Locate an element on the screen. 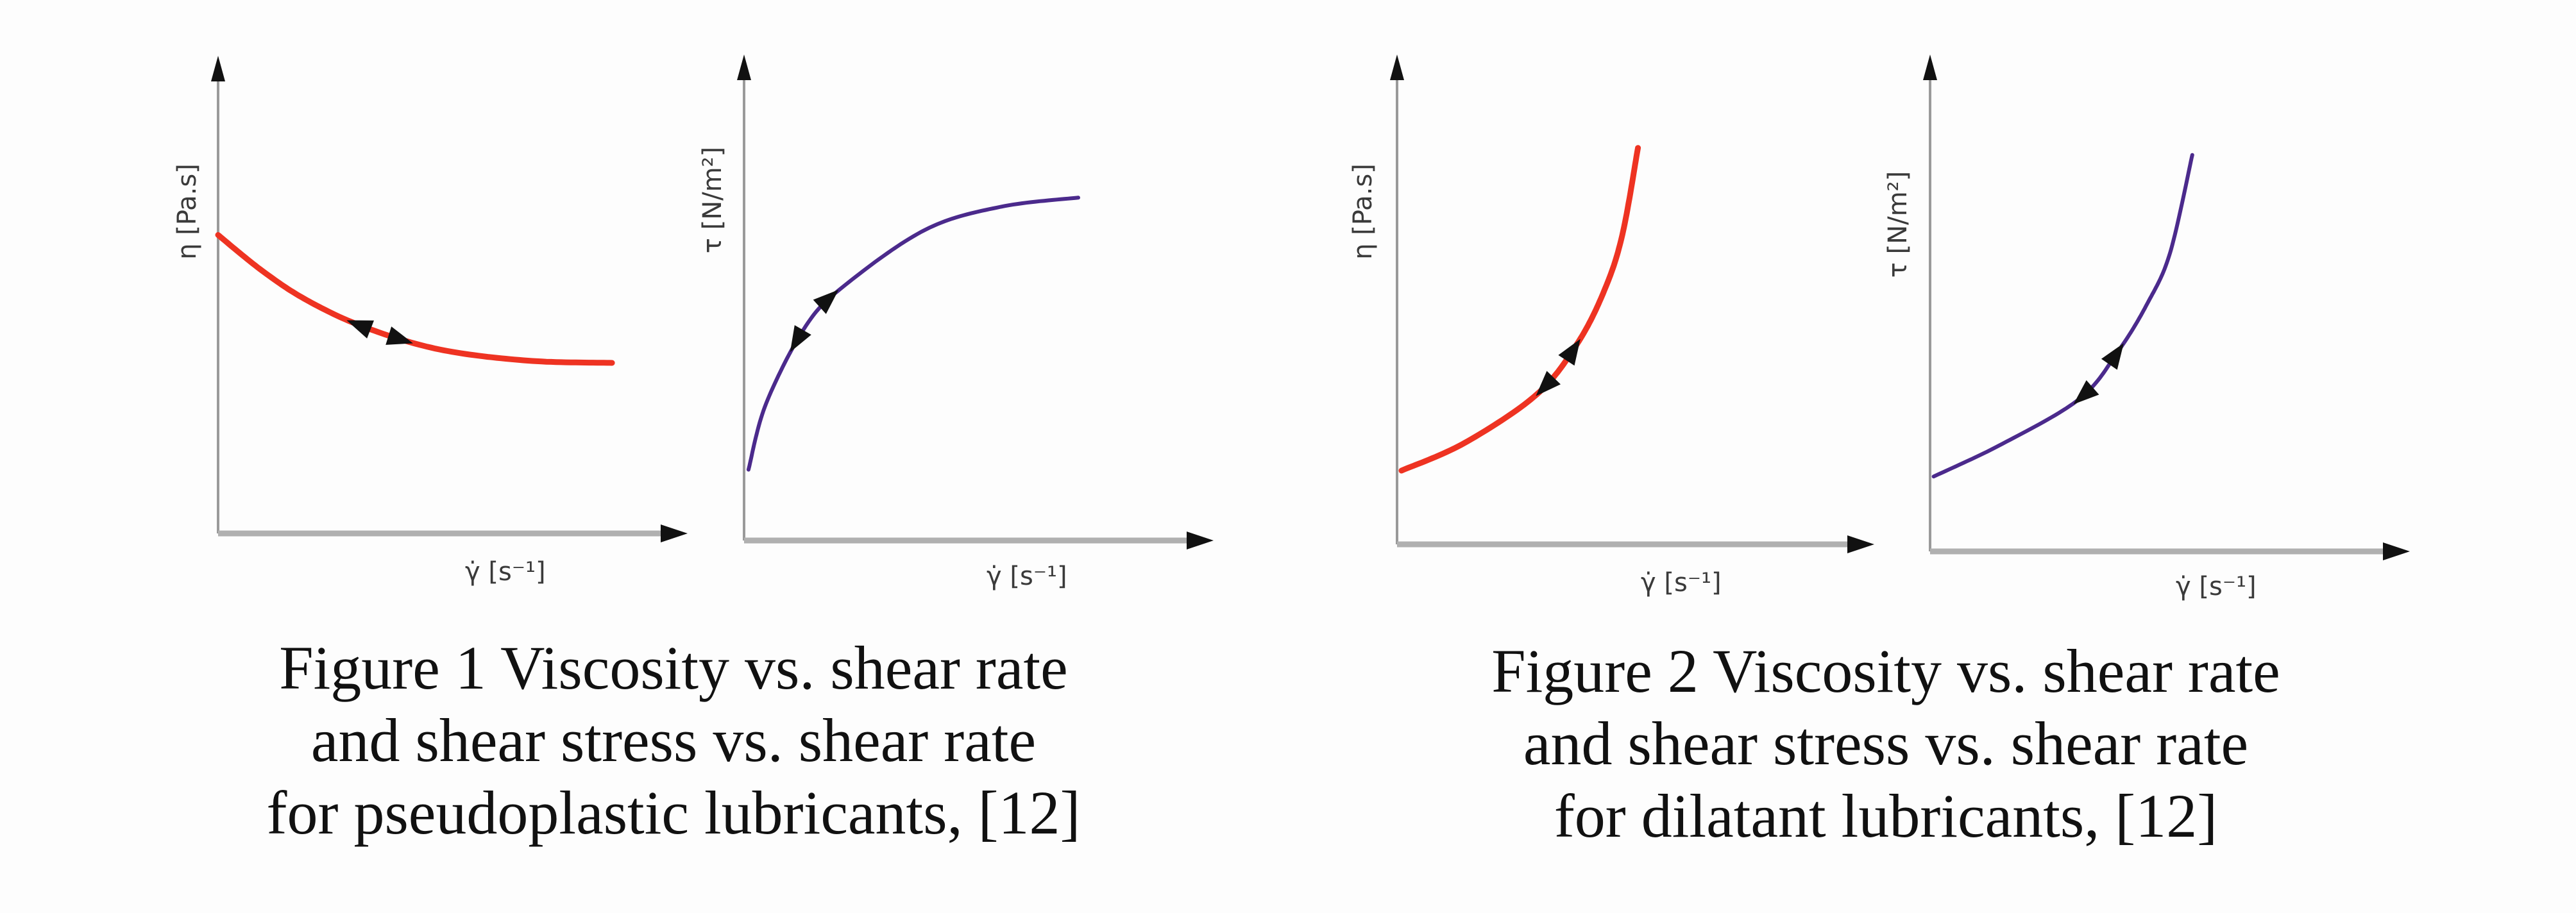 The width and height of the screenshot is (2576, 913). chart-panel-4: τ [N/m²] γ̇ [s⁻¹] is located at coordinates (2146, 327).